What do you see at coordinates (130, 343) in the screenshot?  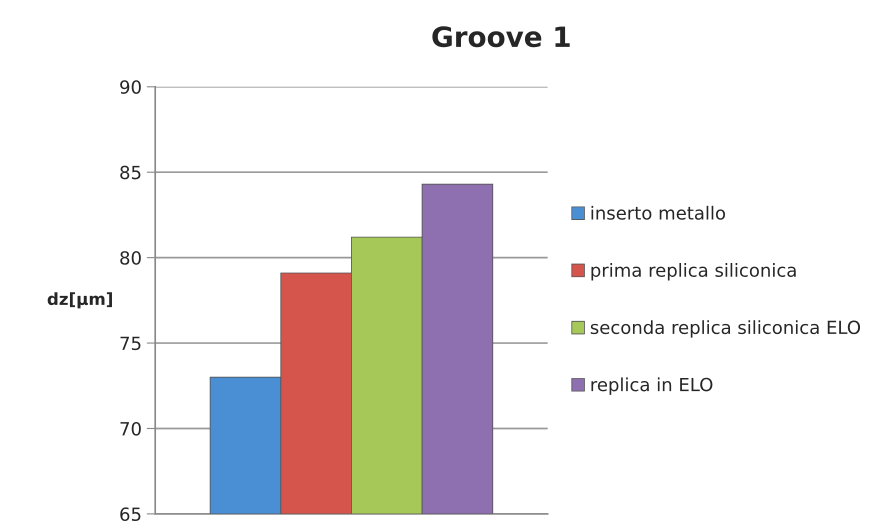 I see `y-tick-label: 75` at bounding box center [130, 343].